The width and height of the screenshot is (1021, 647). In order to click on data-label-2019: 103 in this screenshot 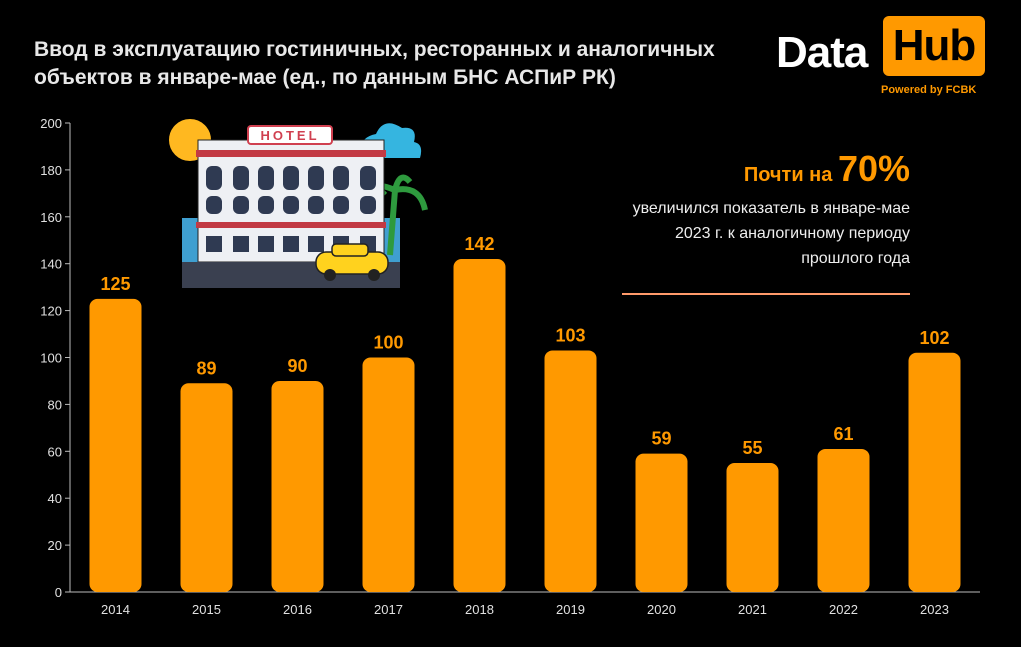, I will do `click(570, 335)`.